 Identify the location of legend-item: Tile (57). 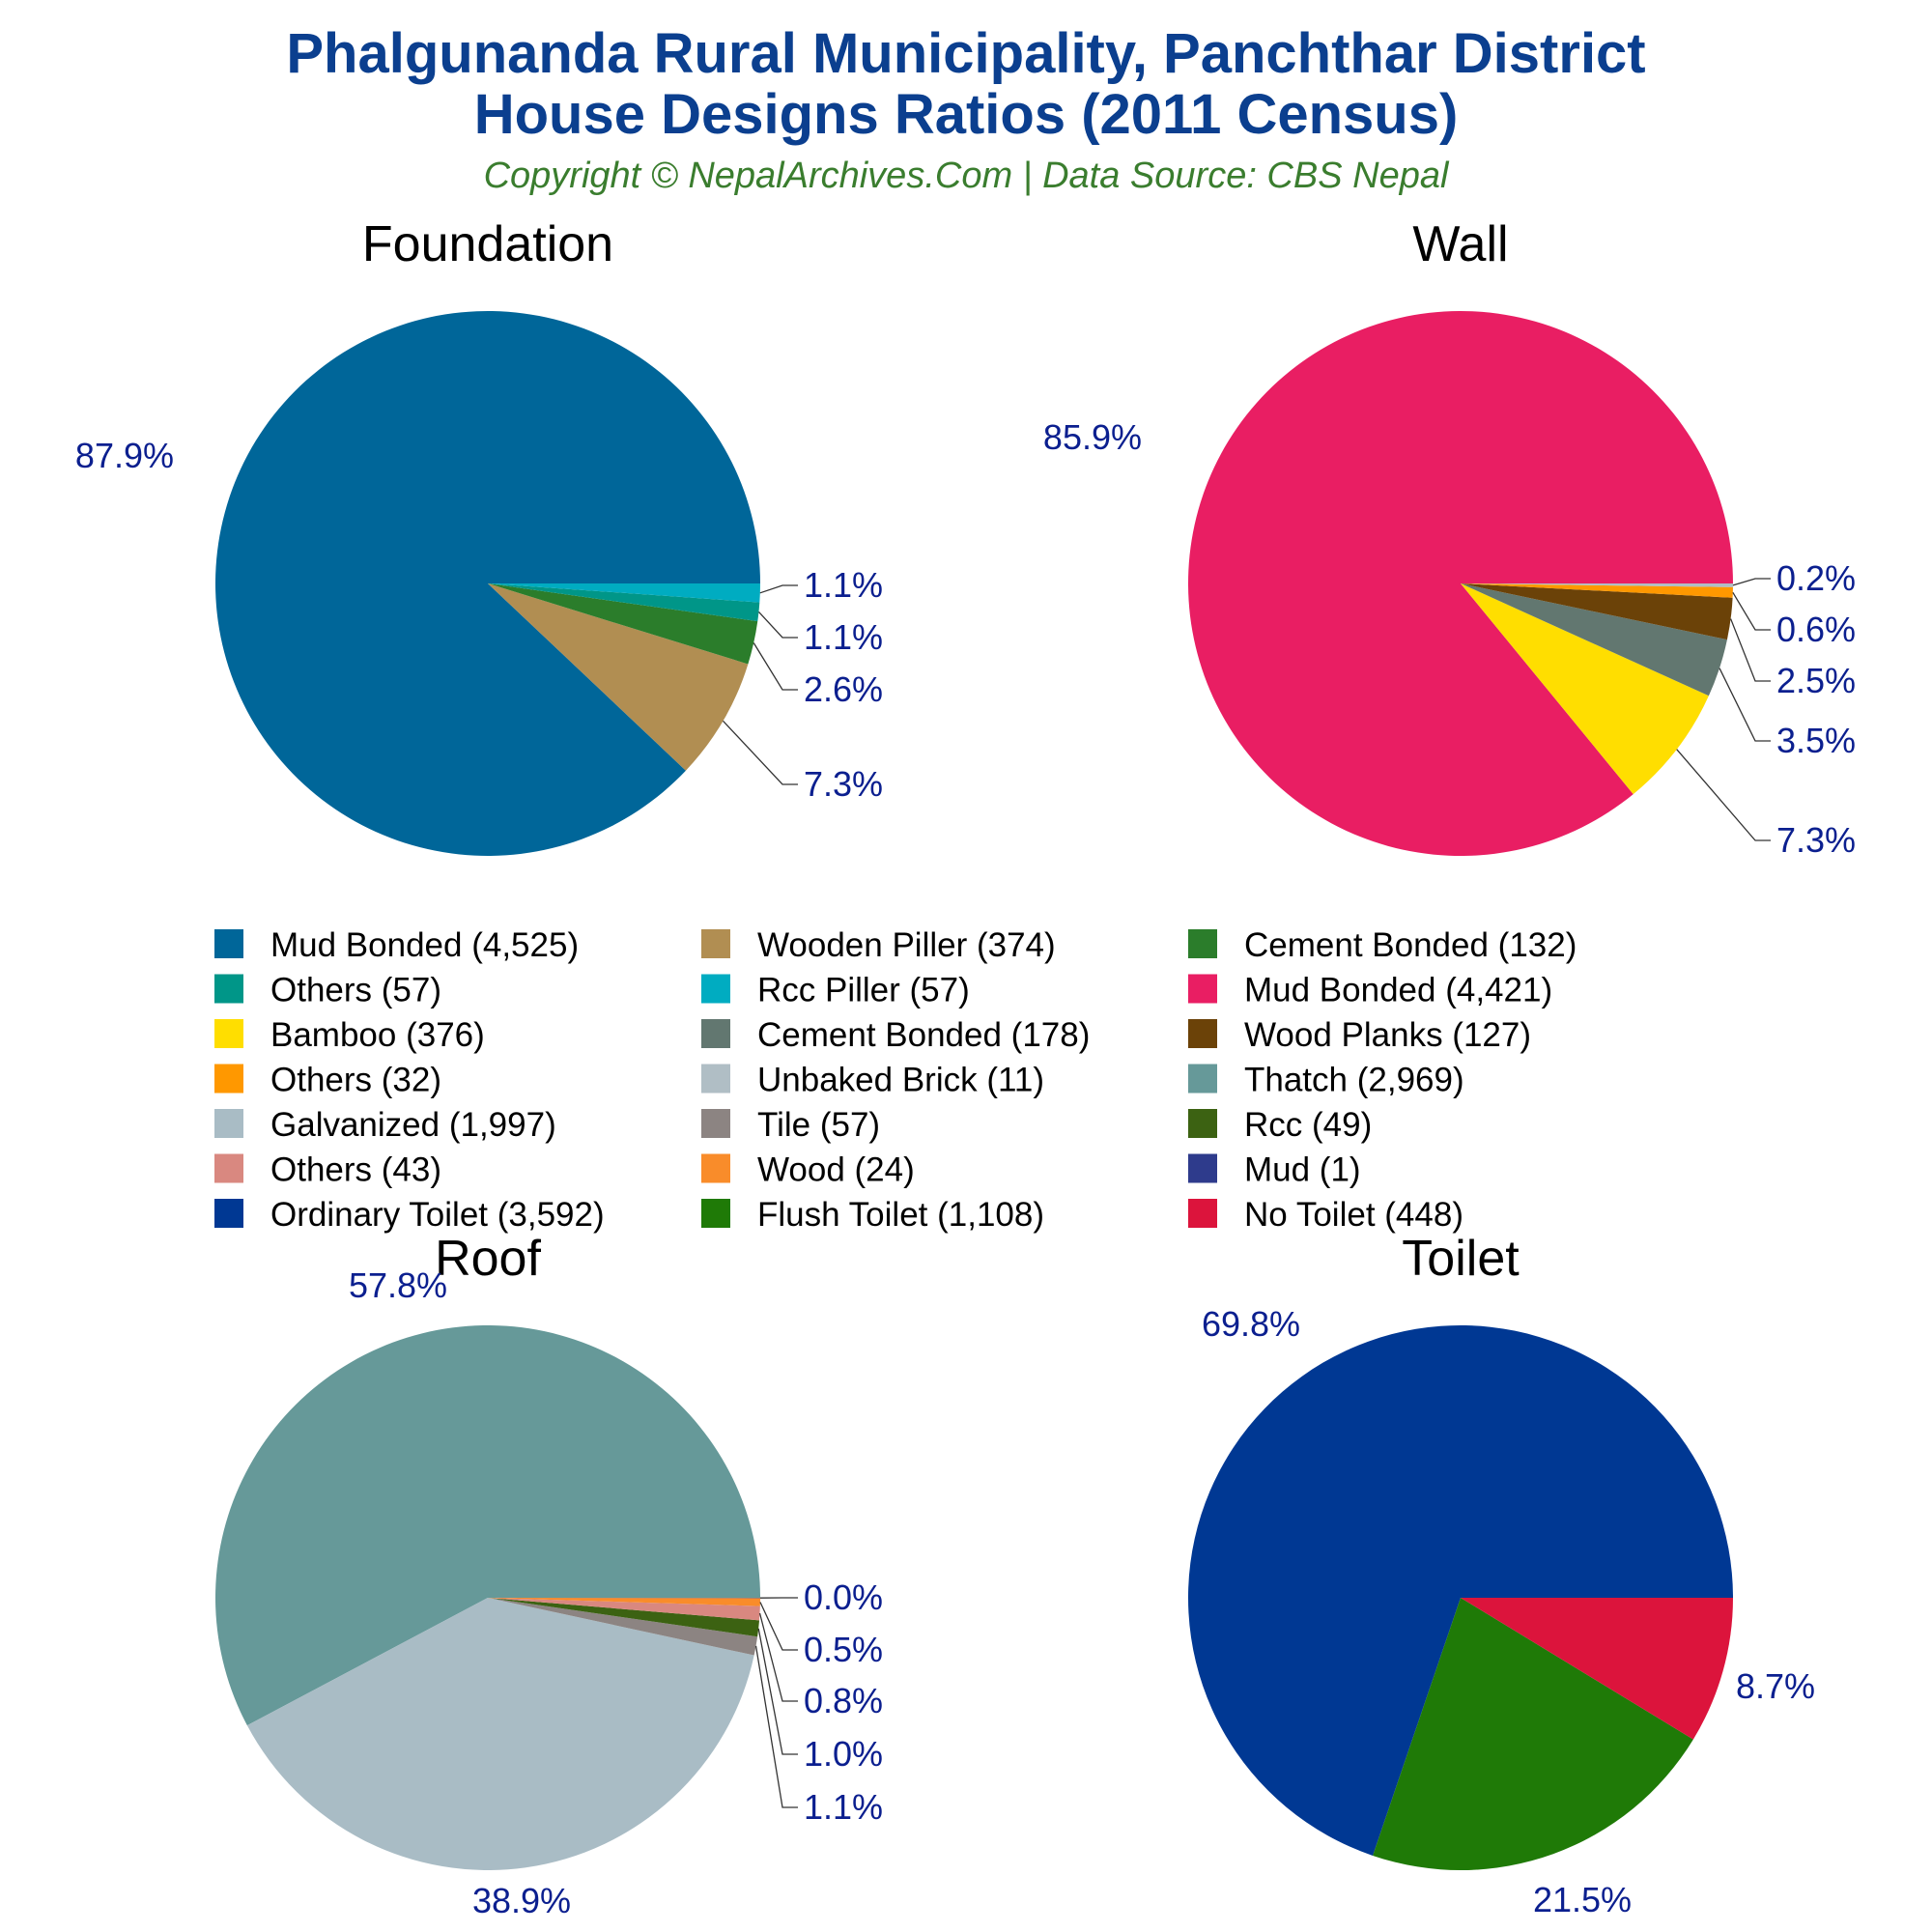
(790, 1125).